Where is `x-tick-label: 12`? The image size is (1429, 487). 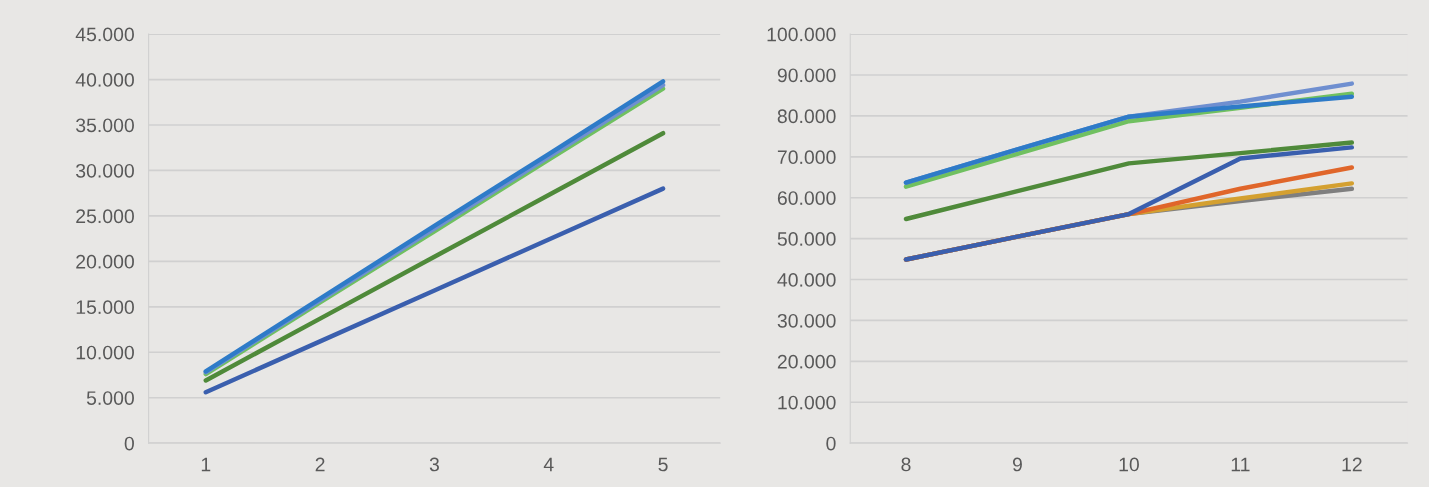
x-tick-label: 12 is located at coordinates (1352, 464).